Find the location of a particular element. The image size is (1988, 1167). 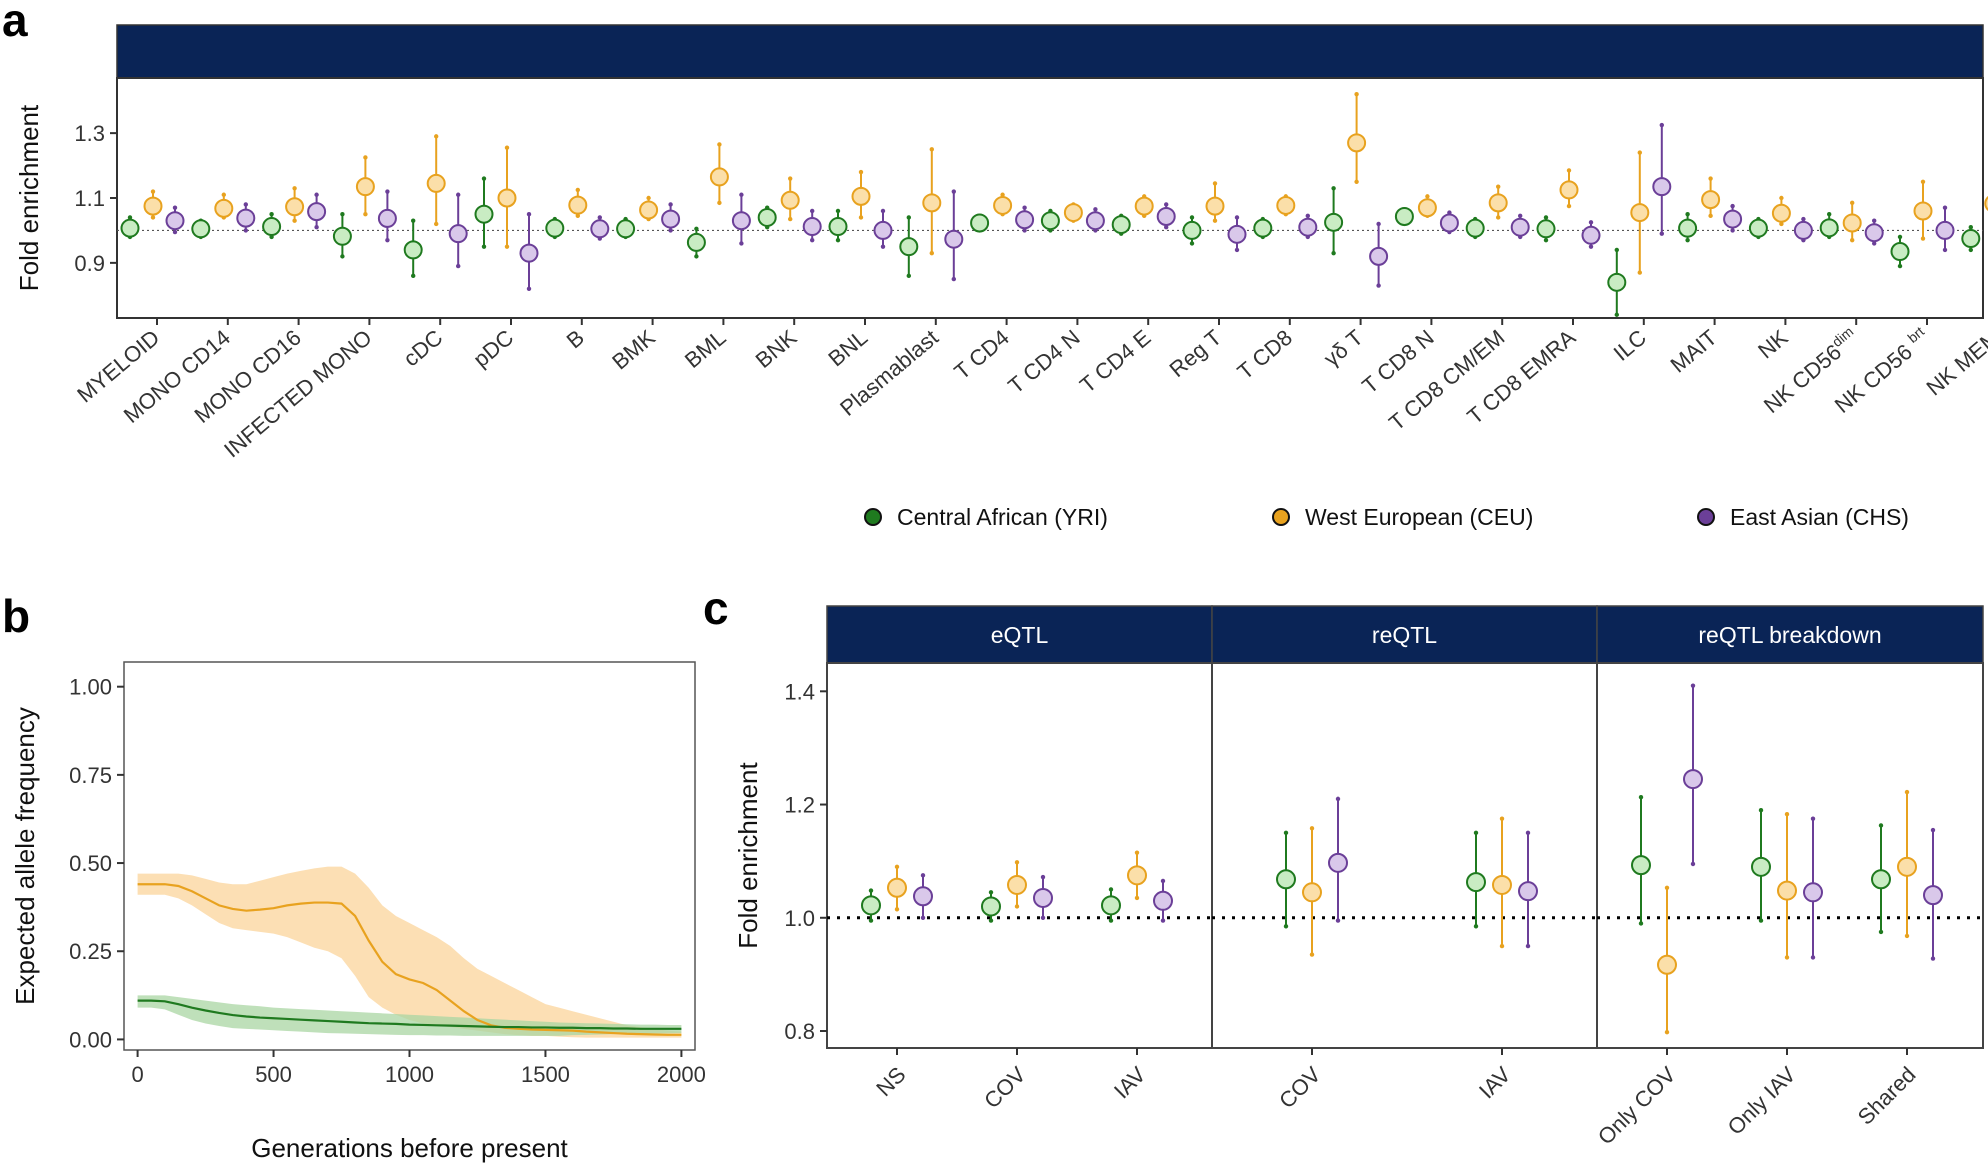

panel-a-xtick-text: BNL is located at coordinates (847, 348).